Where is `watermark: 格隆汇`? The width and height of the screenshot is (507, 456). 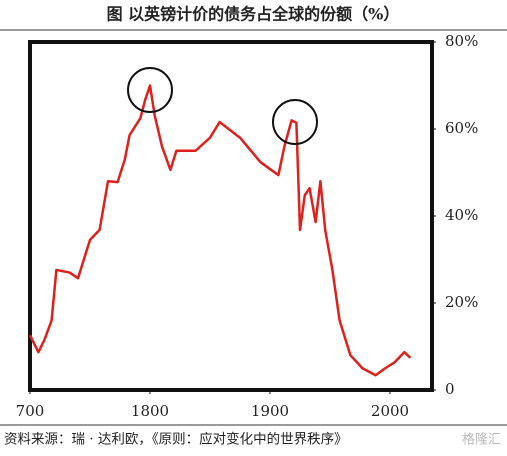
watermark: 格隆汇 is located at coordinates (481, 440).